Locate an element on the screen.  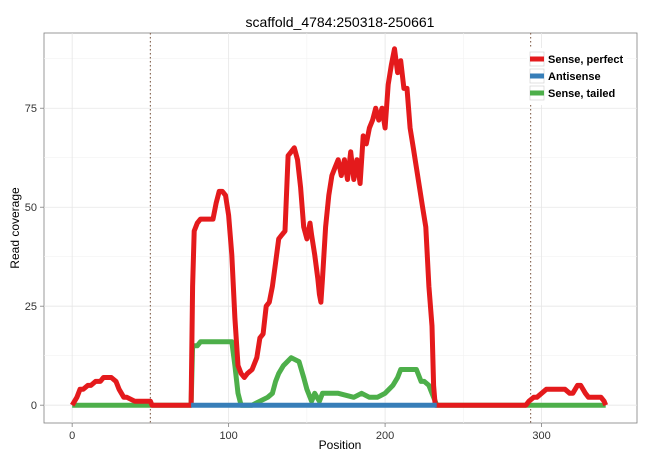
legend-label-0: Sense, perfect is located at coordinates (586, 60).